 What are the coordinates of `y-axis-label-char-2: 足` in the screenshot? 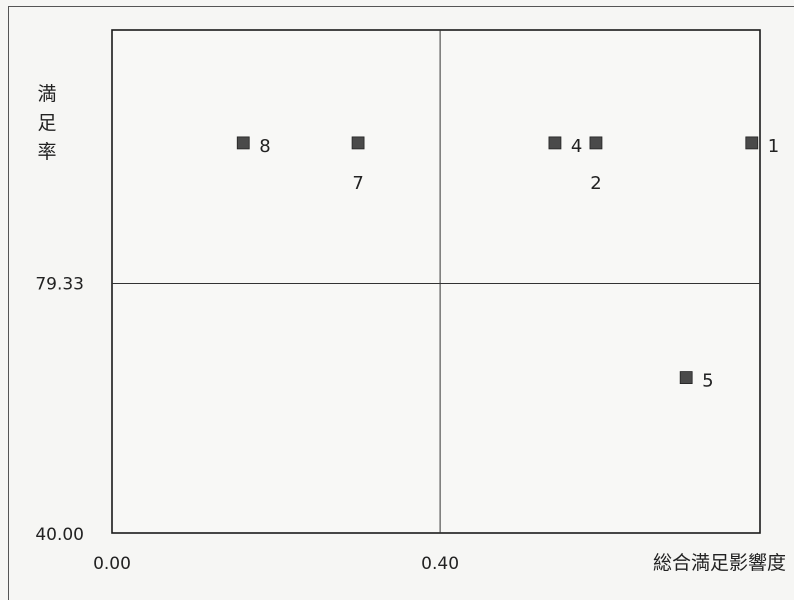 It's located at (46, 123).